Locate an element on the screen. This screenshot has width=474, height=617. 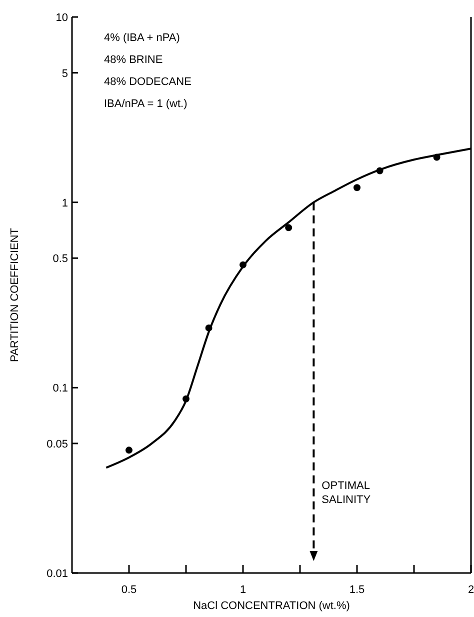
y-tick-label: 5 is located at coordinates (65, 74).